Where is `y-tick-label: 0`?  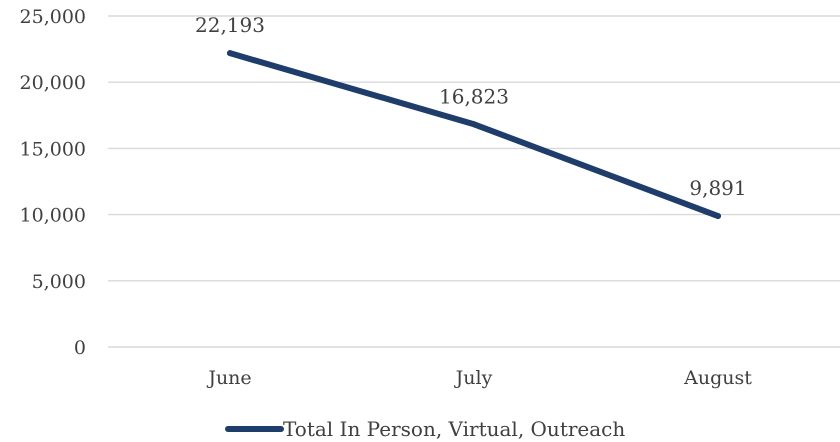 y-tick-label: 0 is located at coordinates (80, 348).